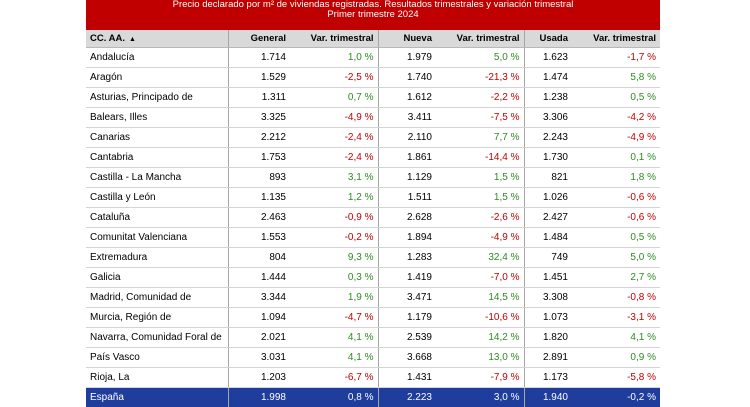 Image resolution: width=750 pixels, height=407 pixels. I want to click on cell-var-nueva: -2,2 %, so click(480, 98).